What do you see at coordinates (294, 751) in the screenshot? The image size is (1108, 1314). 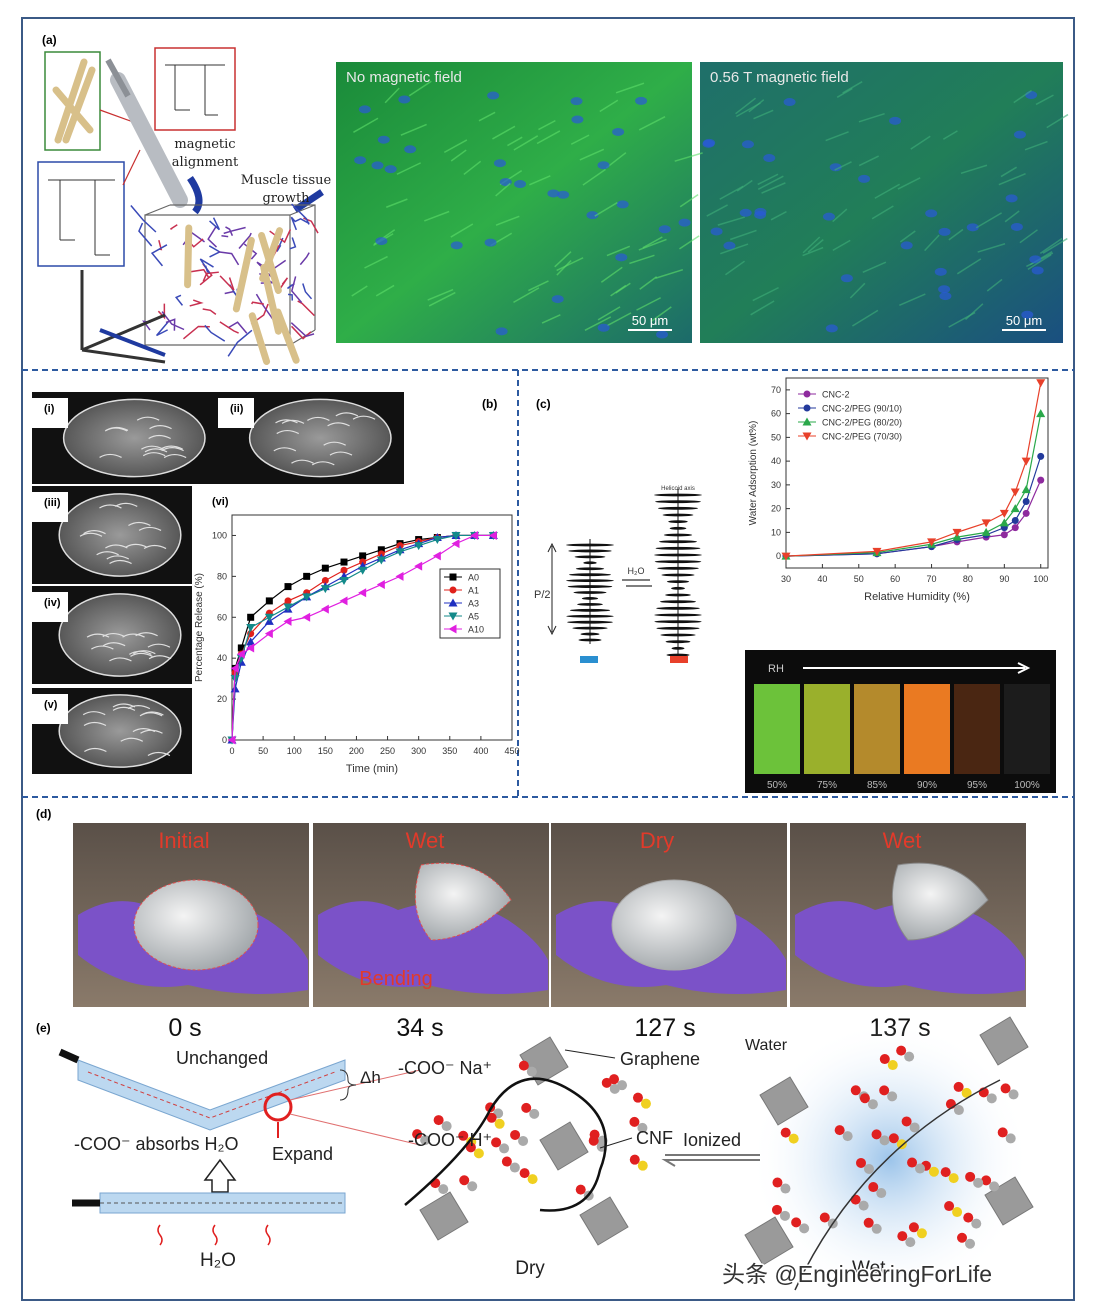 I see `x-tick-label: 100` at bounding box center [294, 751].